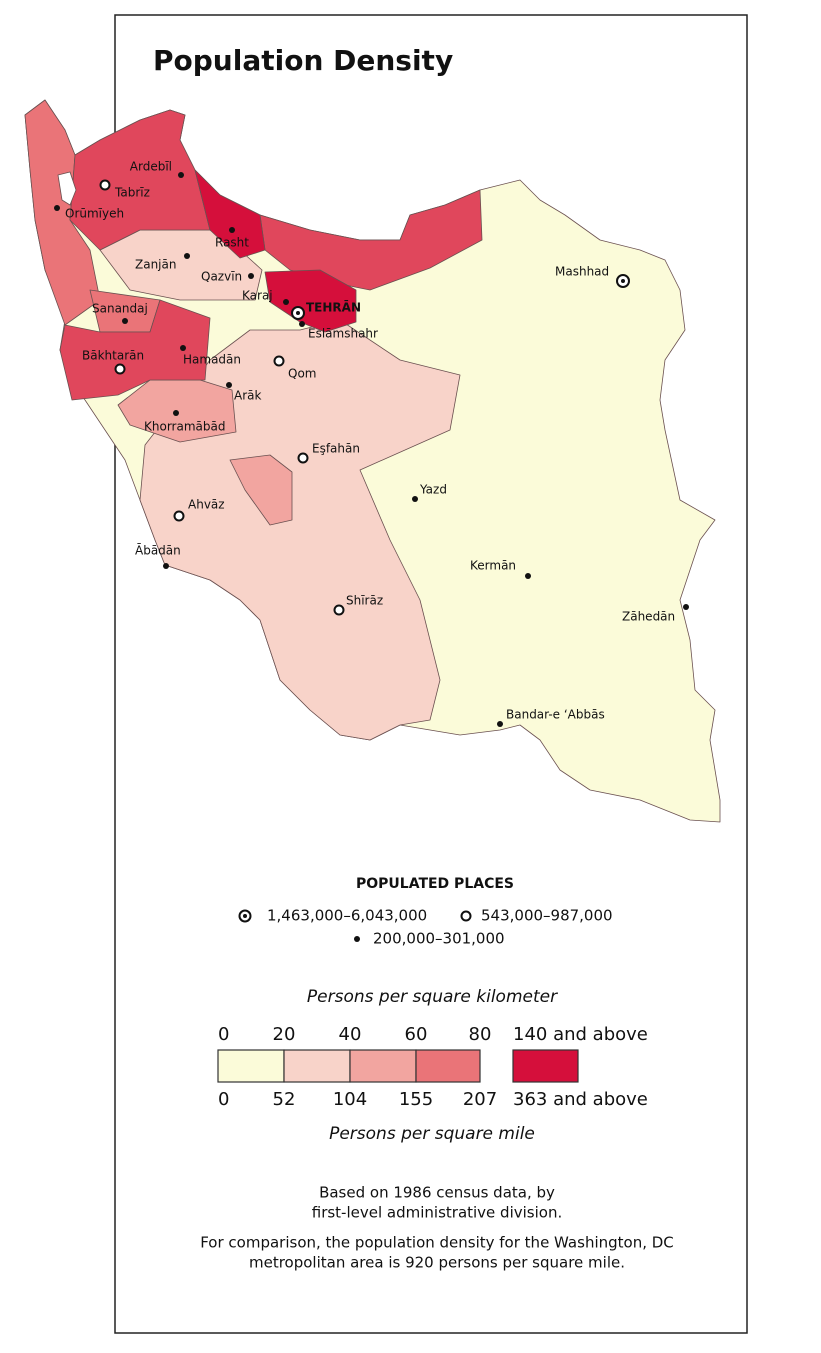 The height and width of the screenshot is (1353, 821). What do you see at coordinates (547, 916) in the screenshot?
I see `places-class: 543,000–987,000` at bounding box center [547, 916].